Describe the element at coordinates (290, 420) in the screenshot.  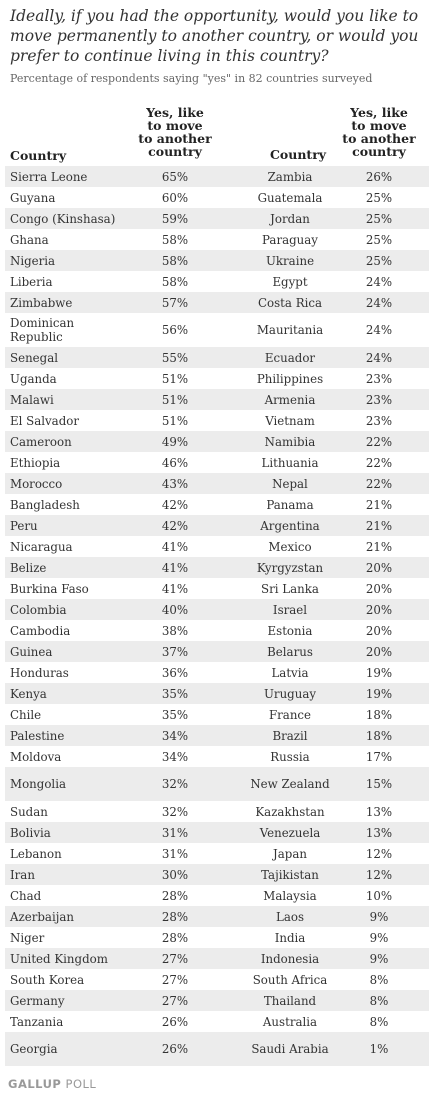
I see `country-right-cell: Vietnam` at that location.